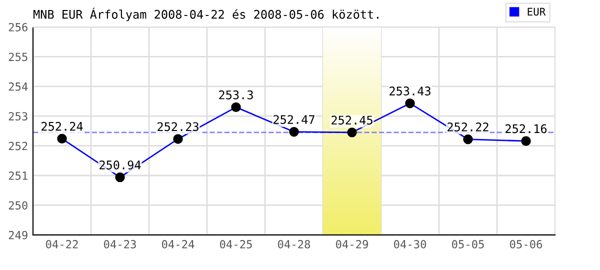  Describe the element at coordinates (18, 205) in the screenshot. I see `y-tick-label: 250` at that location.